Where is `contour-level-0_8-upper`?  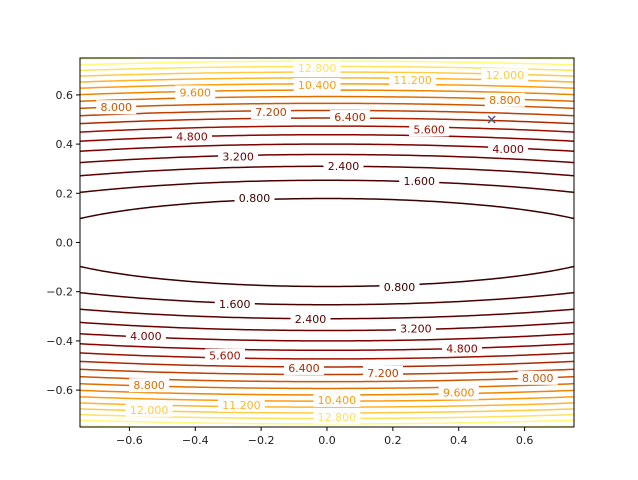
contour-level-0_8-upper is located at coordinates (327, 208).